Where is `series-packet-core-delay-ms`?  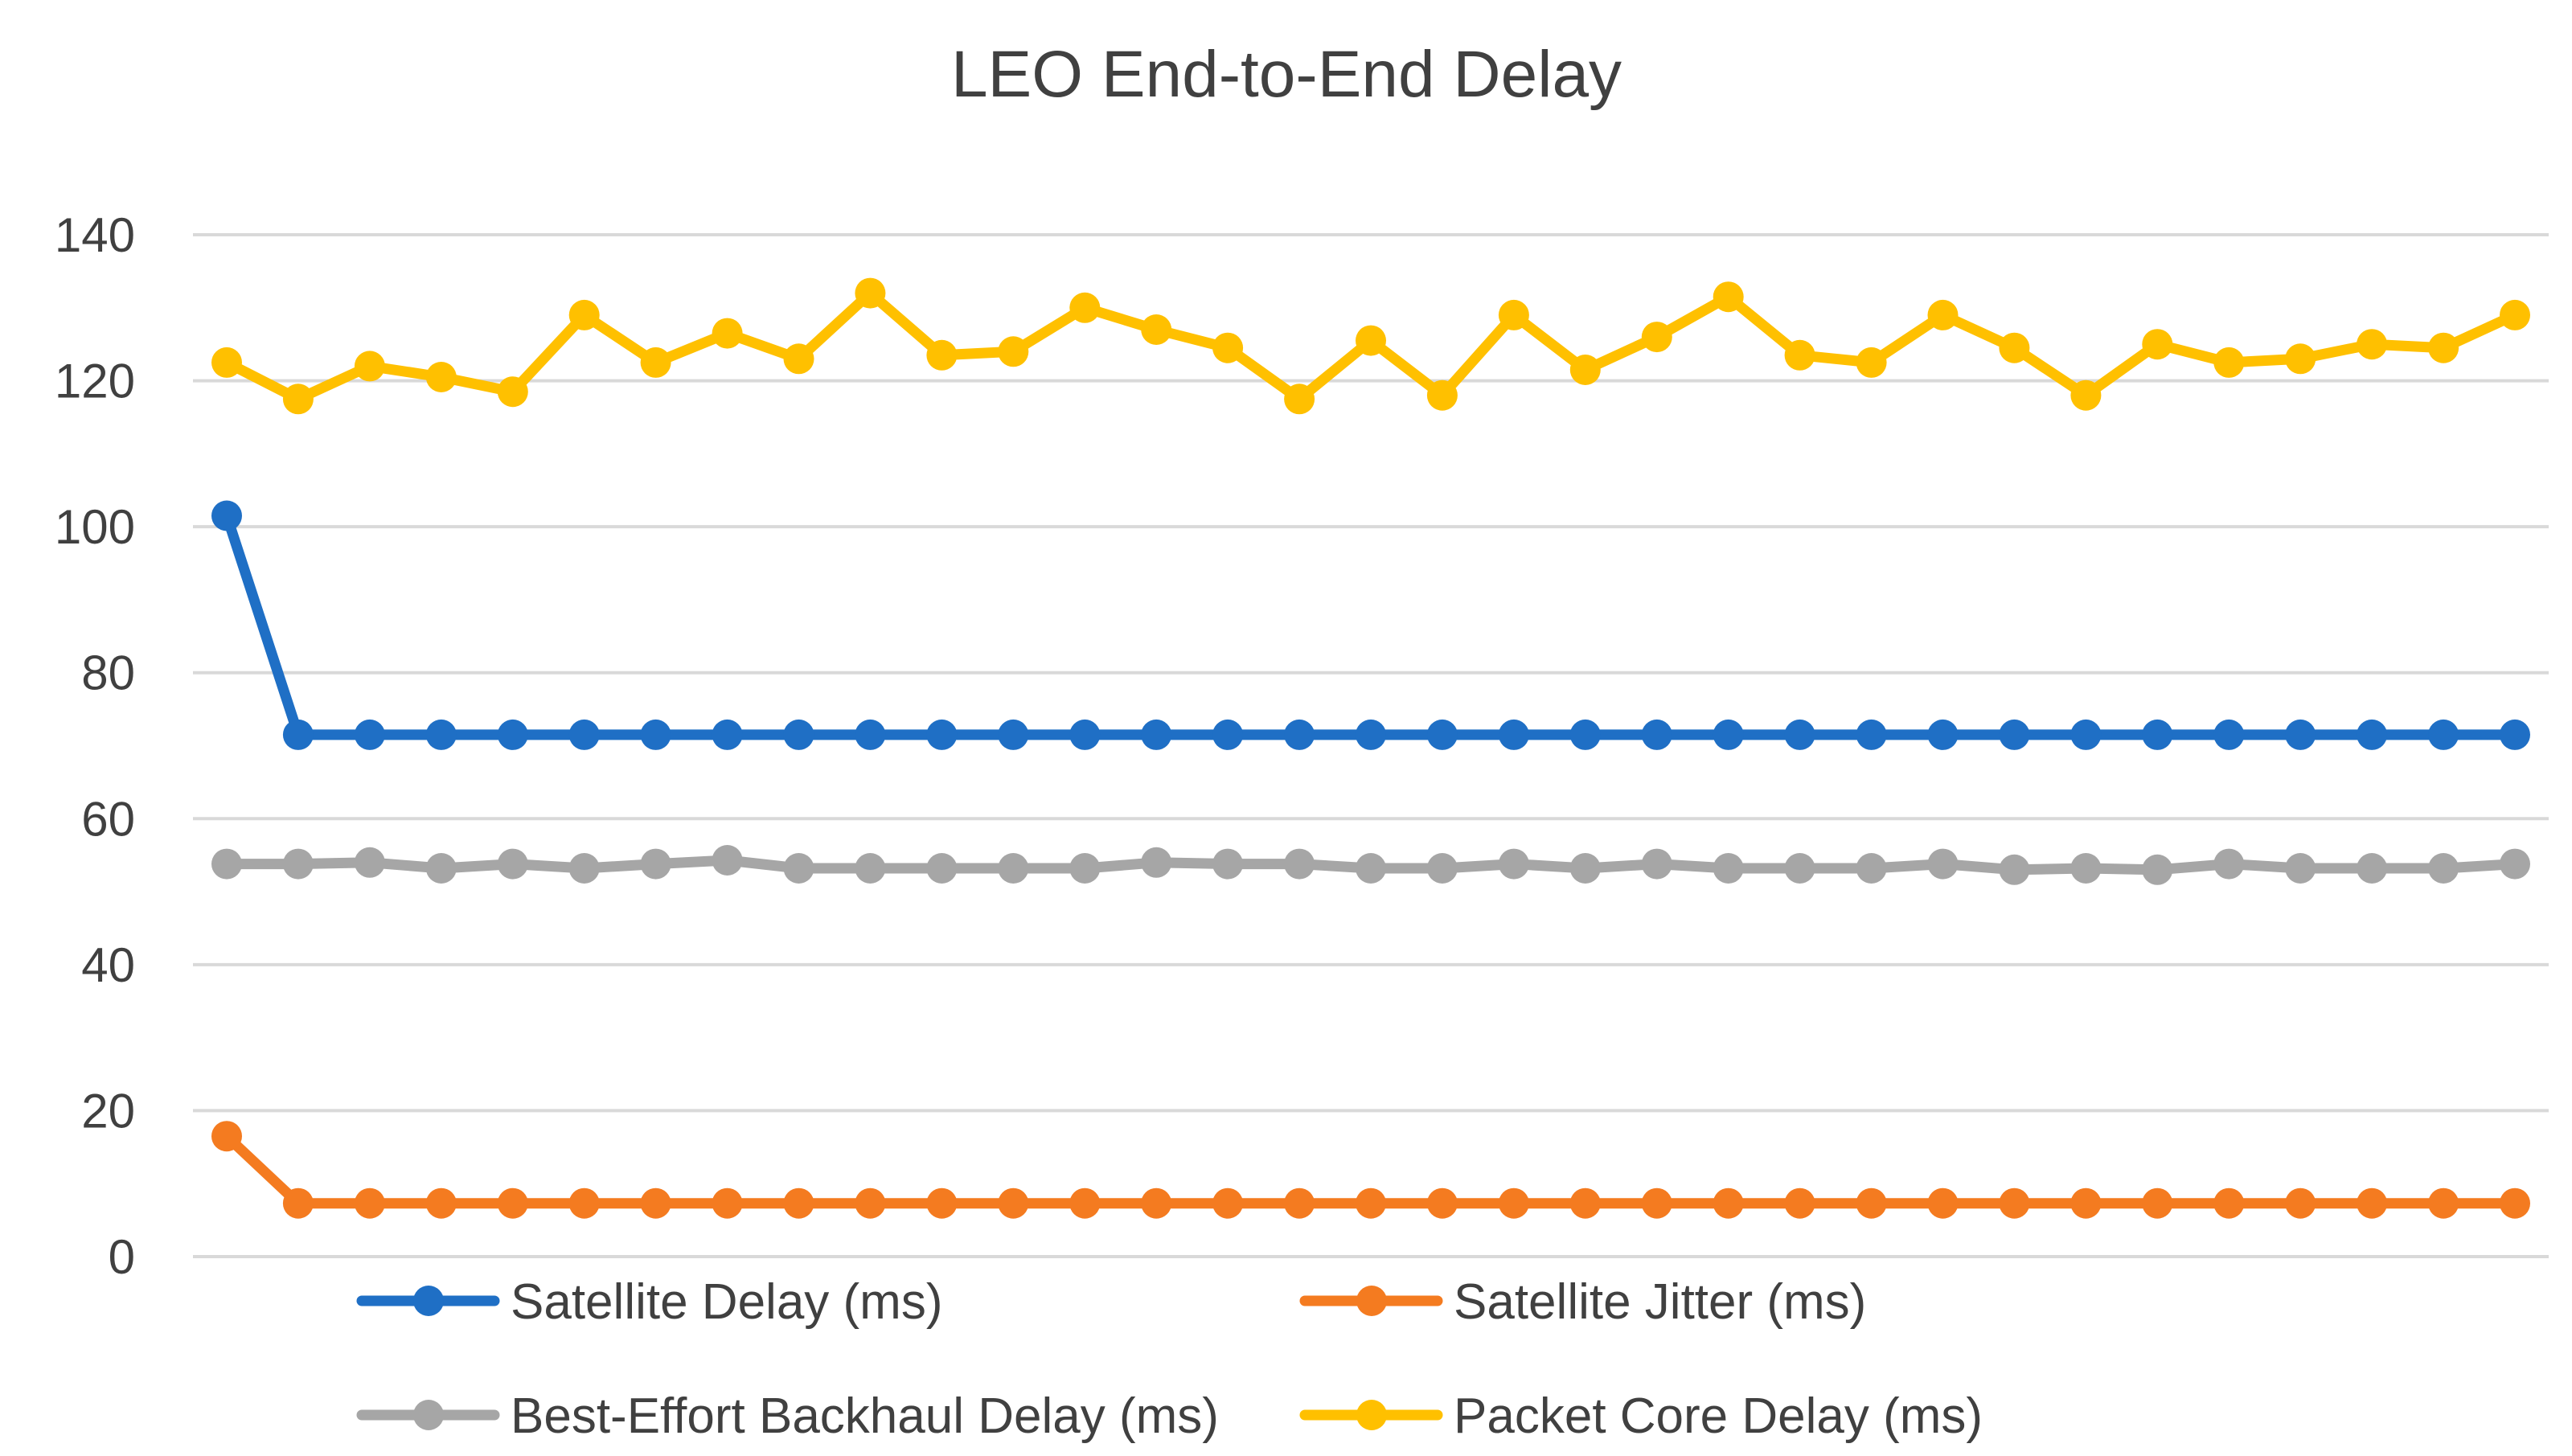 series-packet-core-delay-ms is located at coordinates (1370, 346).